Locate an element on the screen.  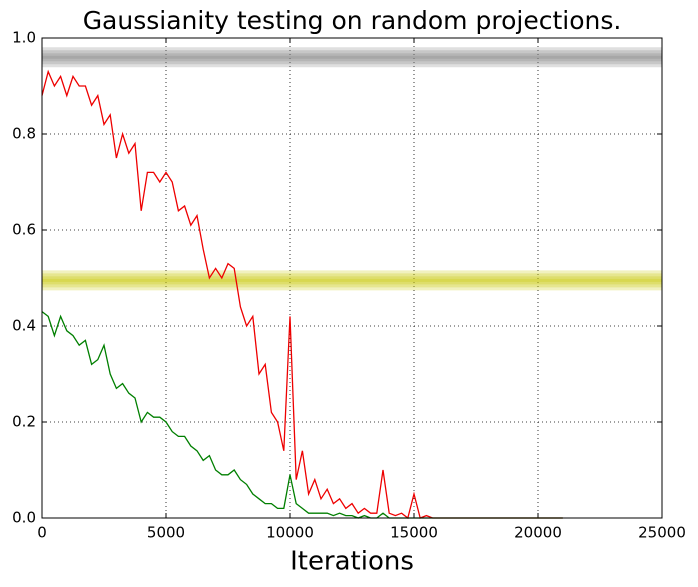
y-tick-label: 1.0 is located at coordinates (24, 38).